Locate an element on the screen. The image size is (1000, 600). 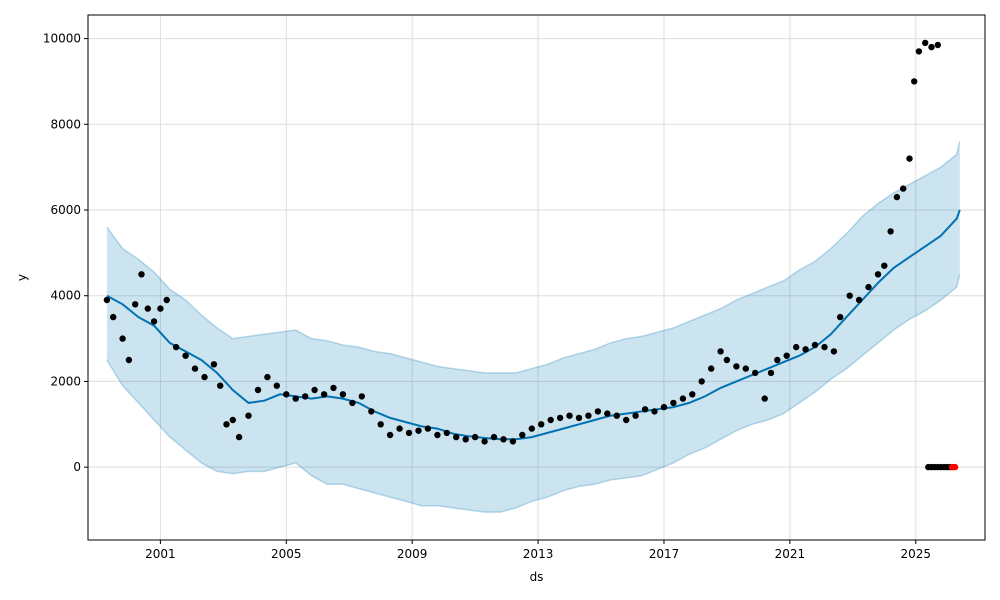
x-tick-label: 2013 is located at coordinates (538, 554).